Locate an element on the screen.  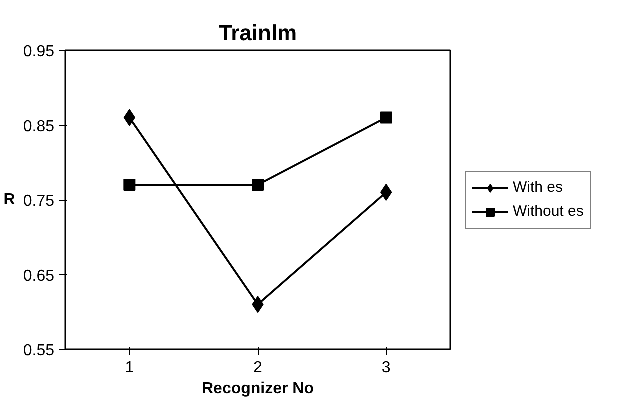
y-tick-label: 0.95 is located at coordinates (39, 52).